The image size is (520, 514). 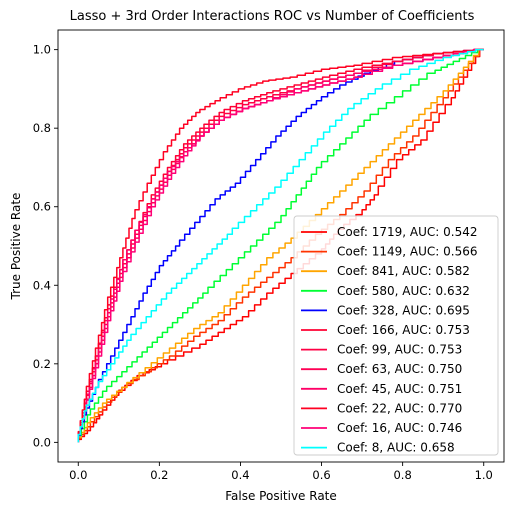 I want to click on y-tick-label-1: 0.2, so click(x=42, y=364).